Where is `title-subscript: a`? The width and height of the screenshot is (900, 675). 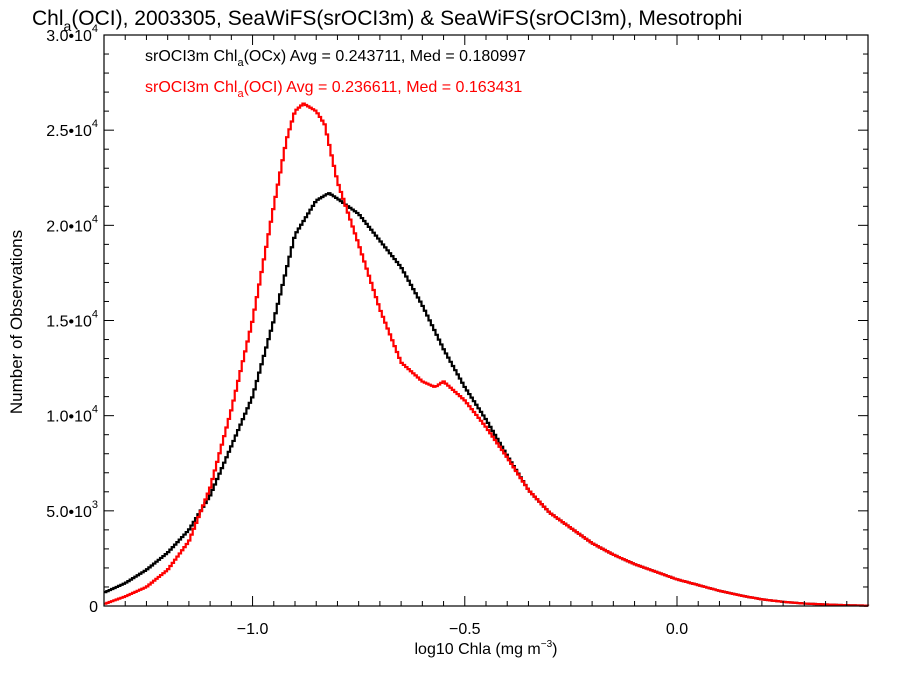
title-subscript: a is located at coordinates (68, 26).